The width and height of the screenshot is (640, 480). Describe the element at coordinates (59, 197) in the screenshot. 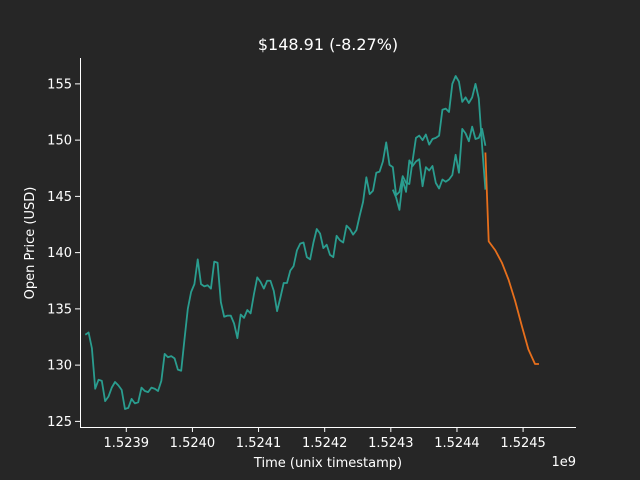

I see `y-tick-label: 145` at that location.